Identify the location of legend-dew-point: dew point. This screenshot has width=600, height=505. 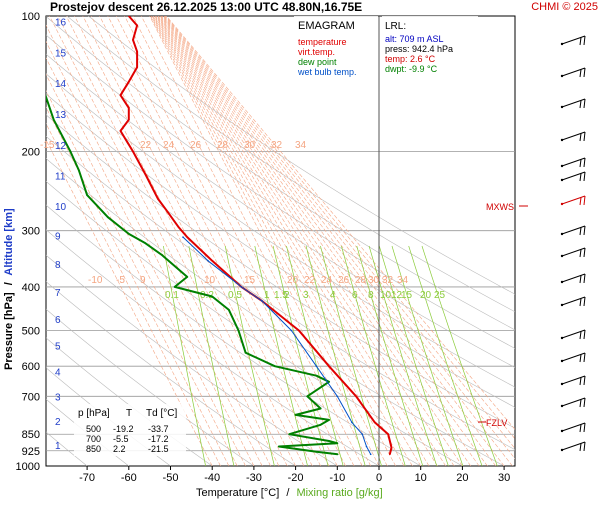
(317, 62).